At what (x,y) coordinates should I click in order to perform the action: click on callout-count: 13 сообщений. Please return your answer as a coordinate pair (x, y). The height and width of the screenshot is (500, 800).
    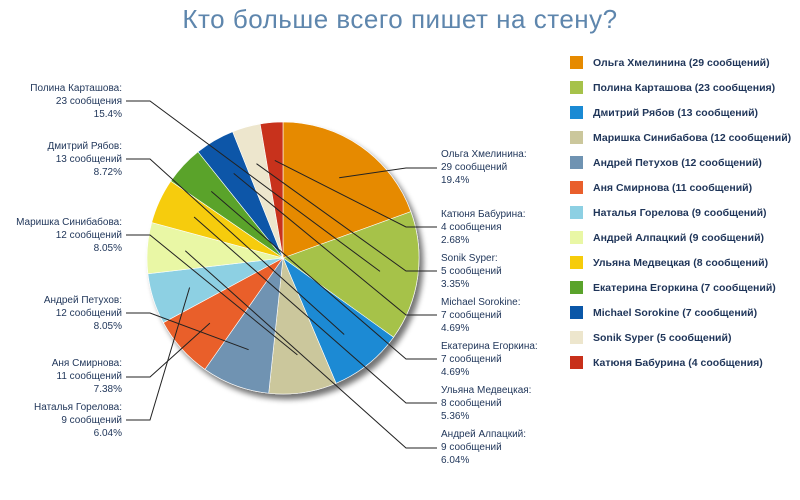
    Looking at the image, I should click on (88, 159).